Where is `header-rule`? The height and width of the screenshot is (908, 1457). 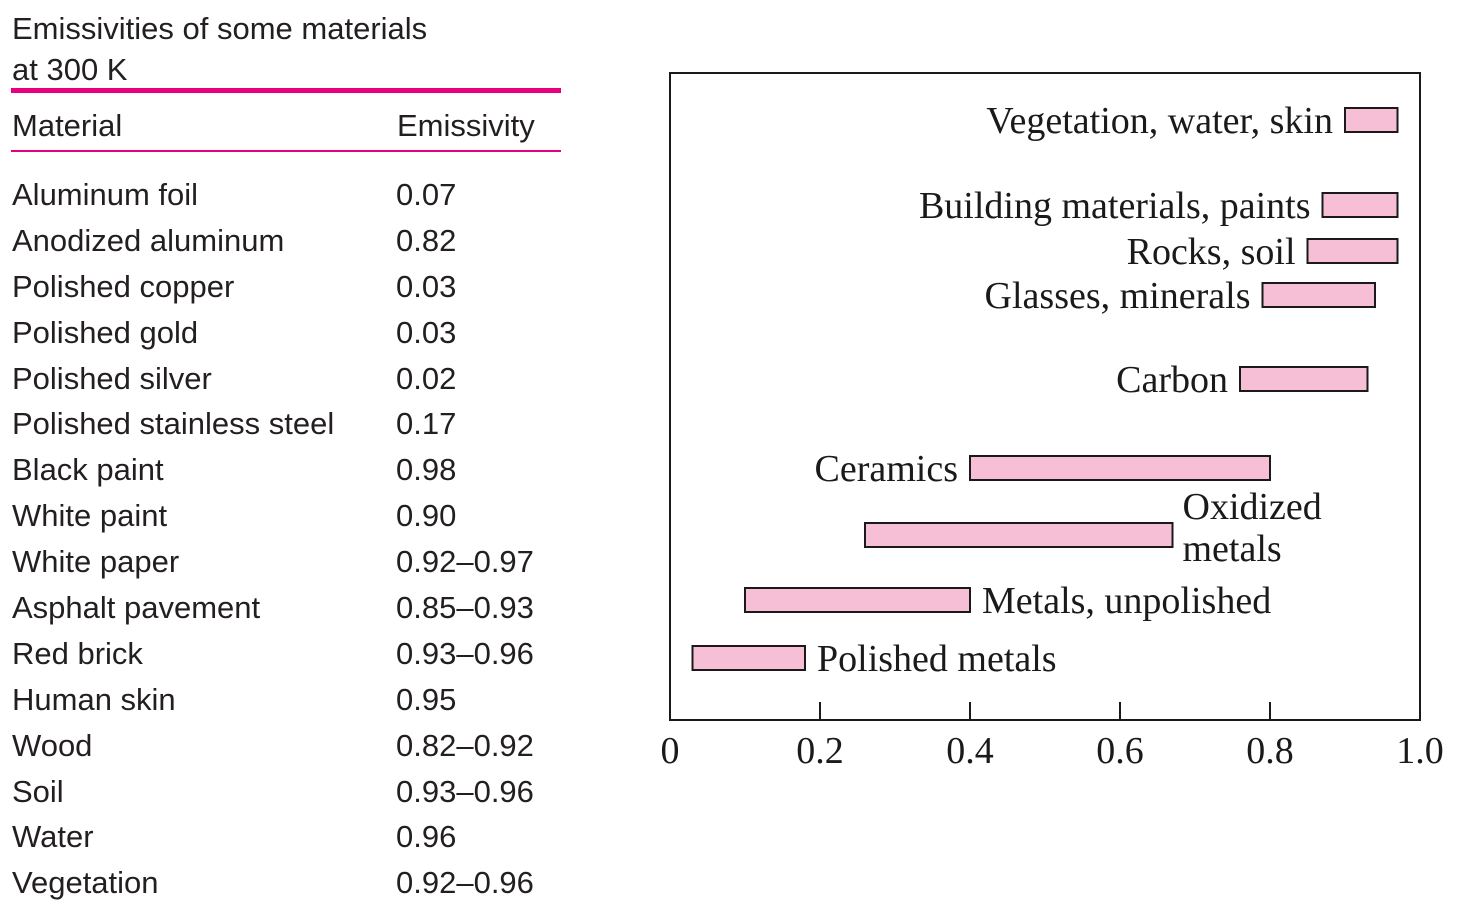
header-rule is located at coordinates (286, 151).